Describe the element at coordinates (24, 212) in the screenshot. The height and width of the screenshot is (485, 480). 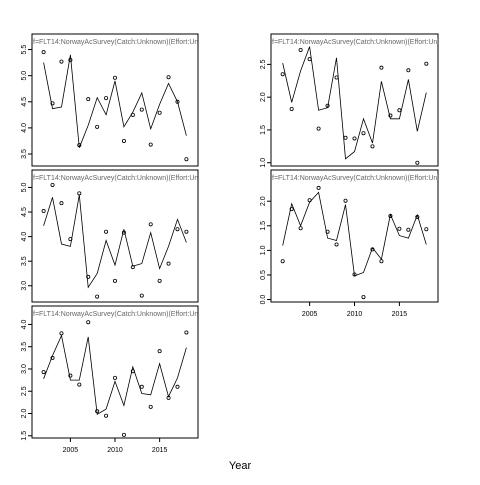
I see `y-tick-label: 4.5` at that location.